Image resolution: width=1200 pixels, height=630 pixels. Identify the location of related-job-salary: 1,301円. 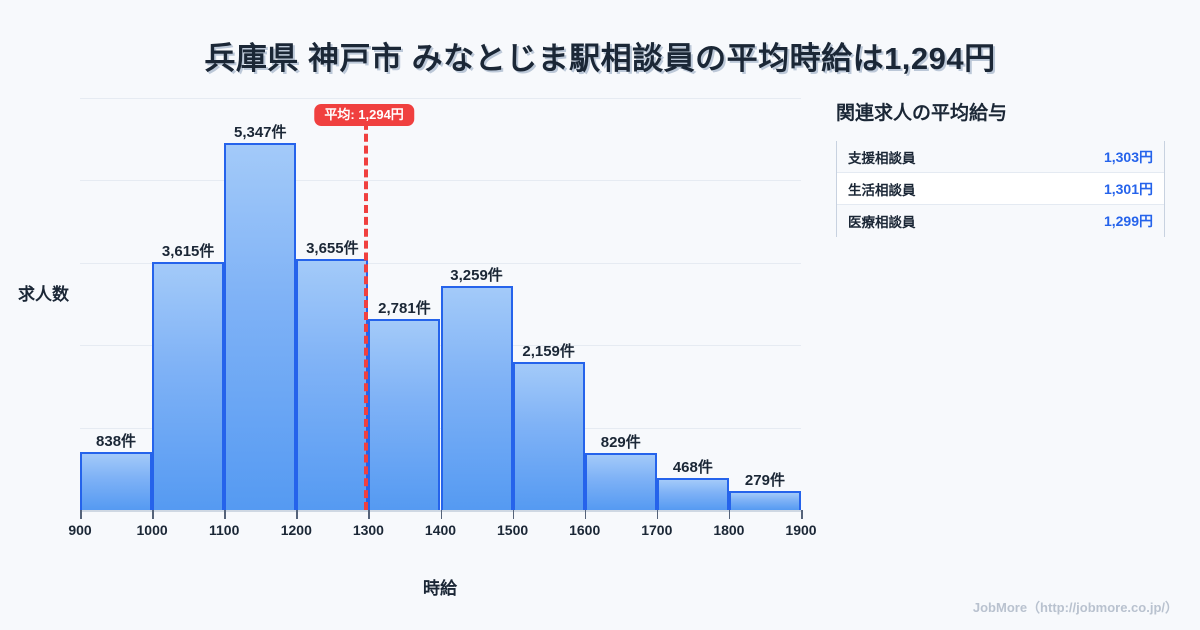
(1128, 188).